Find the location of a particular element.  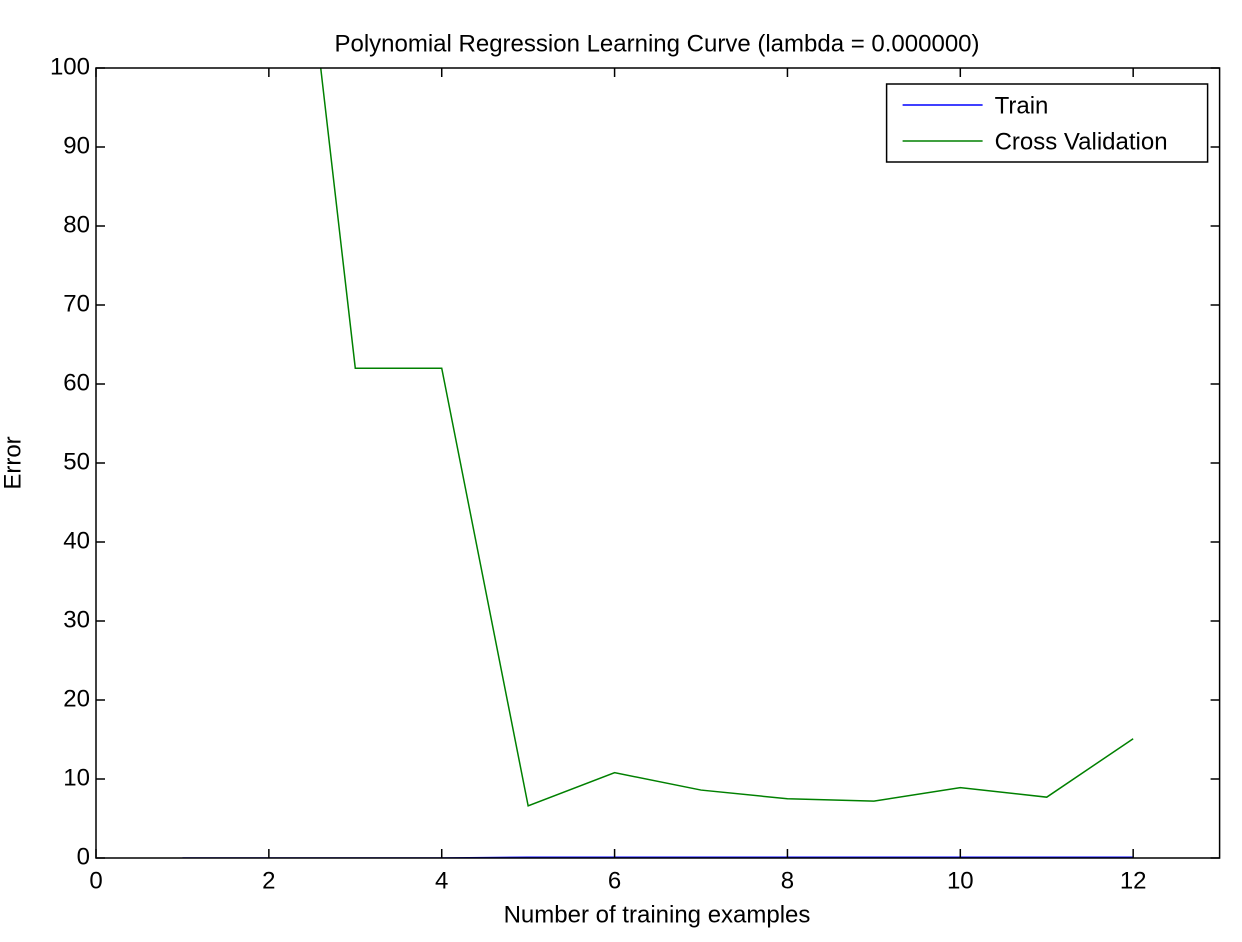

legend-label: Train is located at coordinates (1022, 105).